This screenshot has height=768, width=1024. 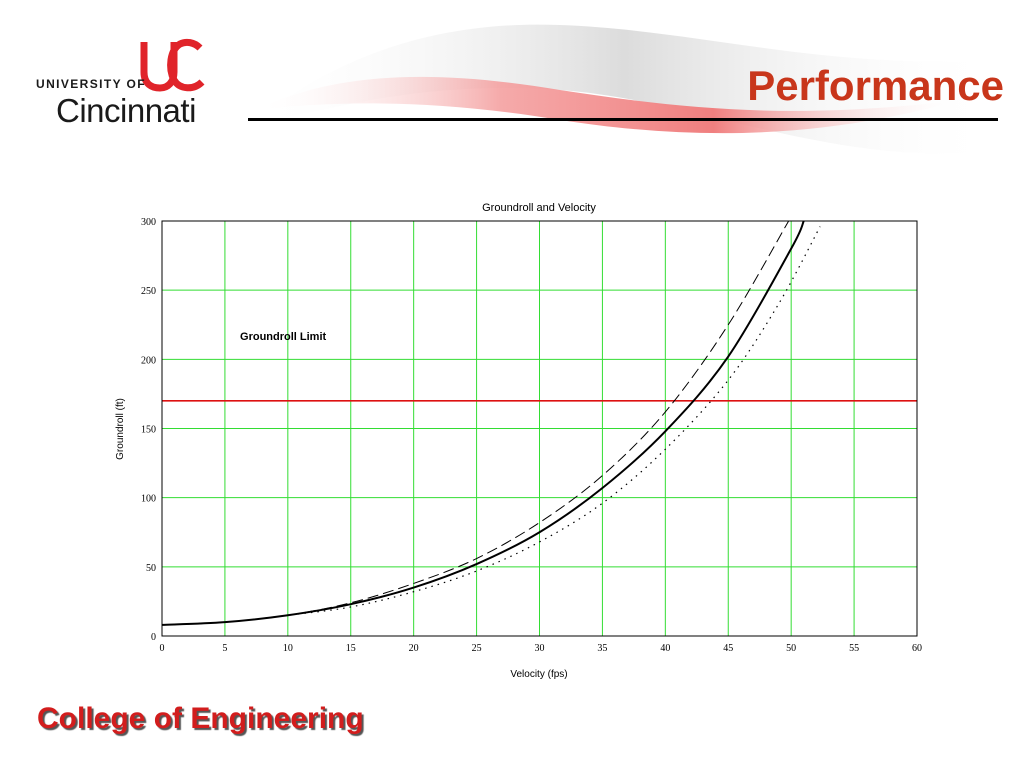 What do you see at coordinates (875, 85) in the screenshot?
I see `page-title: Performance` at bounding box center [875, 85].